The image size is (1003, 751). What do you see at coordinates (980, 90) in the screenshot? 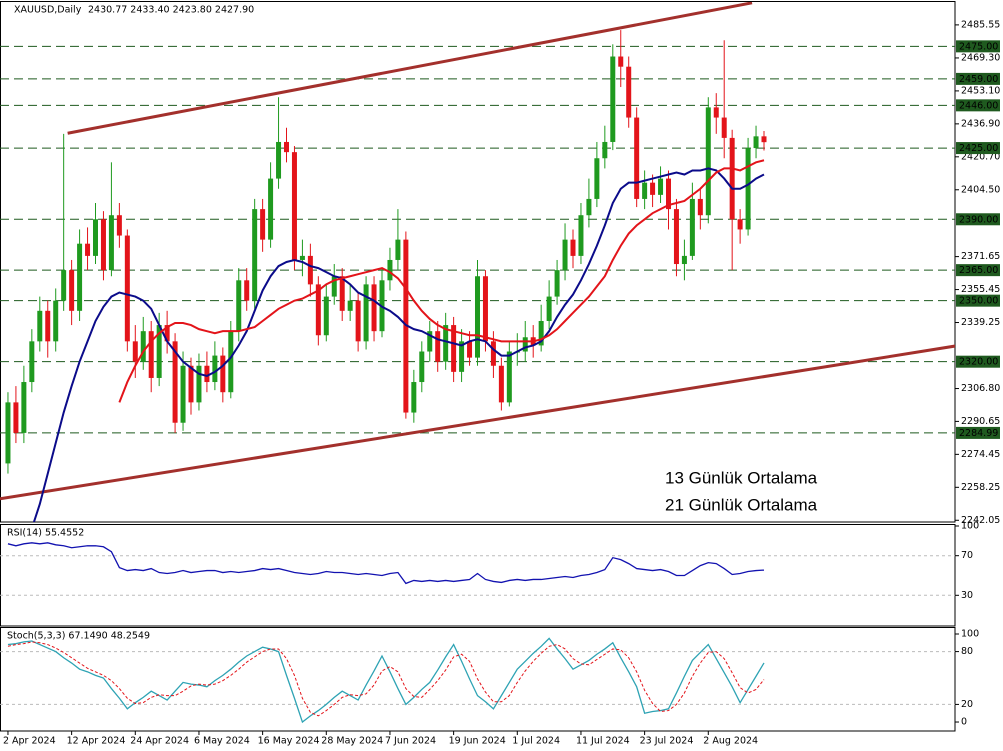
I see `y-tick-label: 2453.10` at bounding box center [980, 90].